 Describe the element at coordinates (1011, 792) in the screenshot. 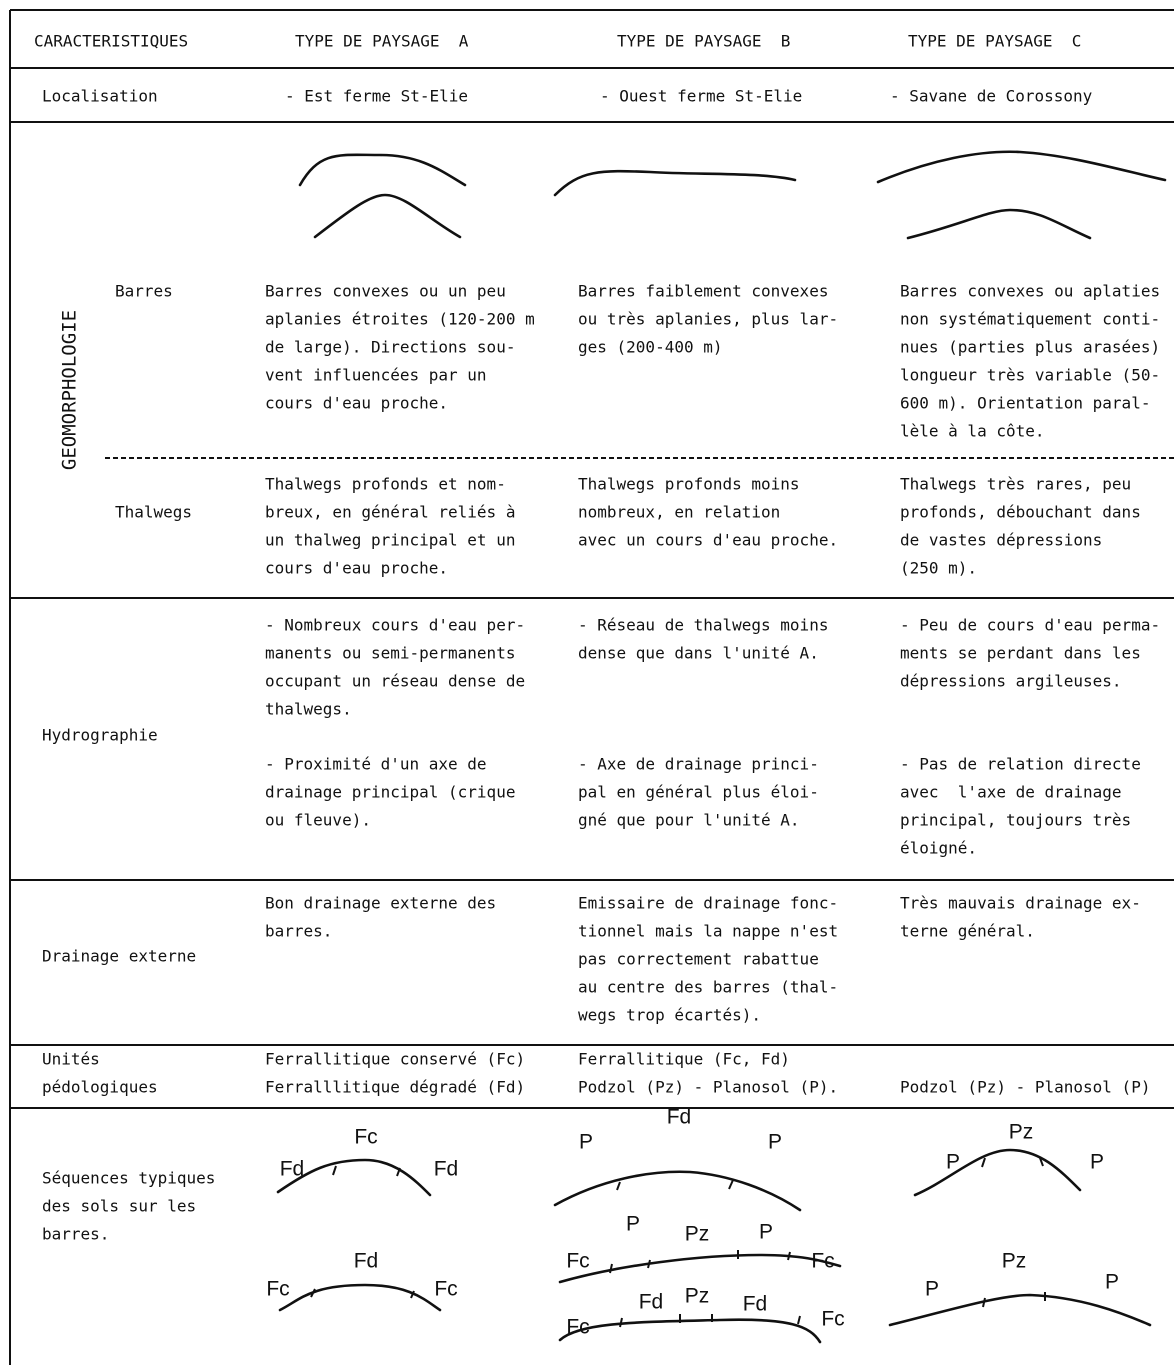

I see `cell-text: avec l'axe de drainage` at that location.